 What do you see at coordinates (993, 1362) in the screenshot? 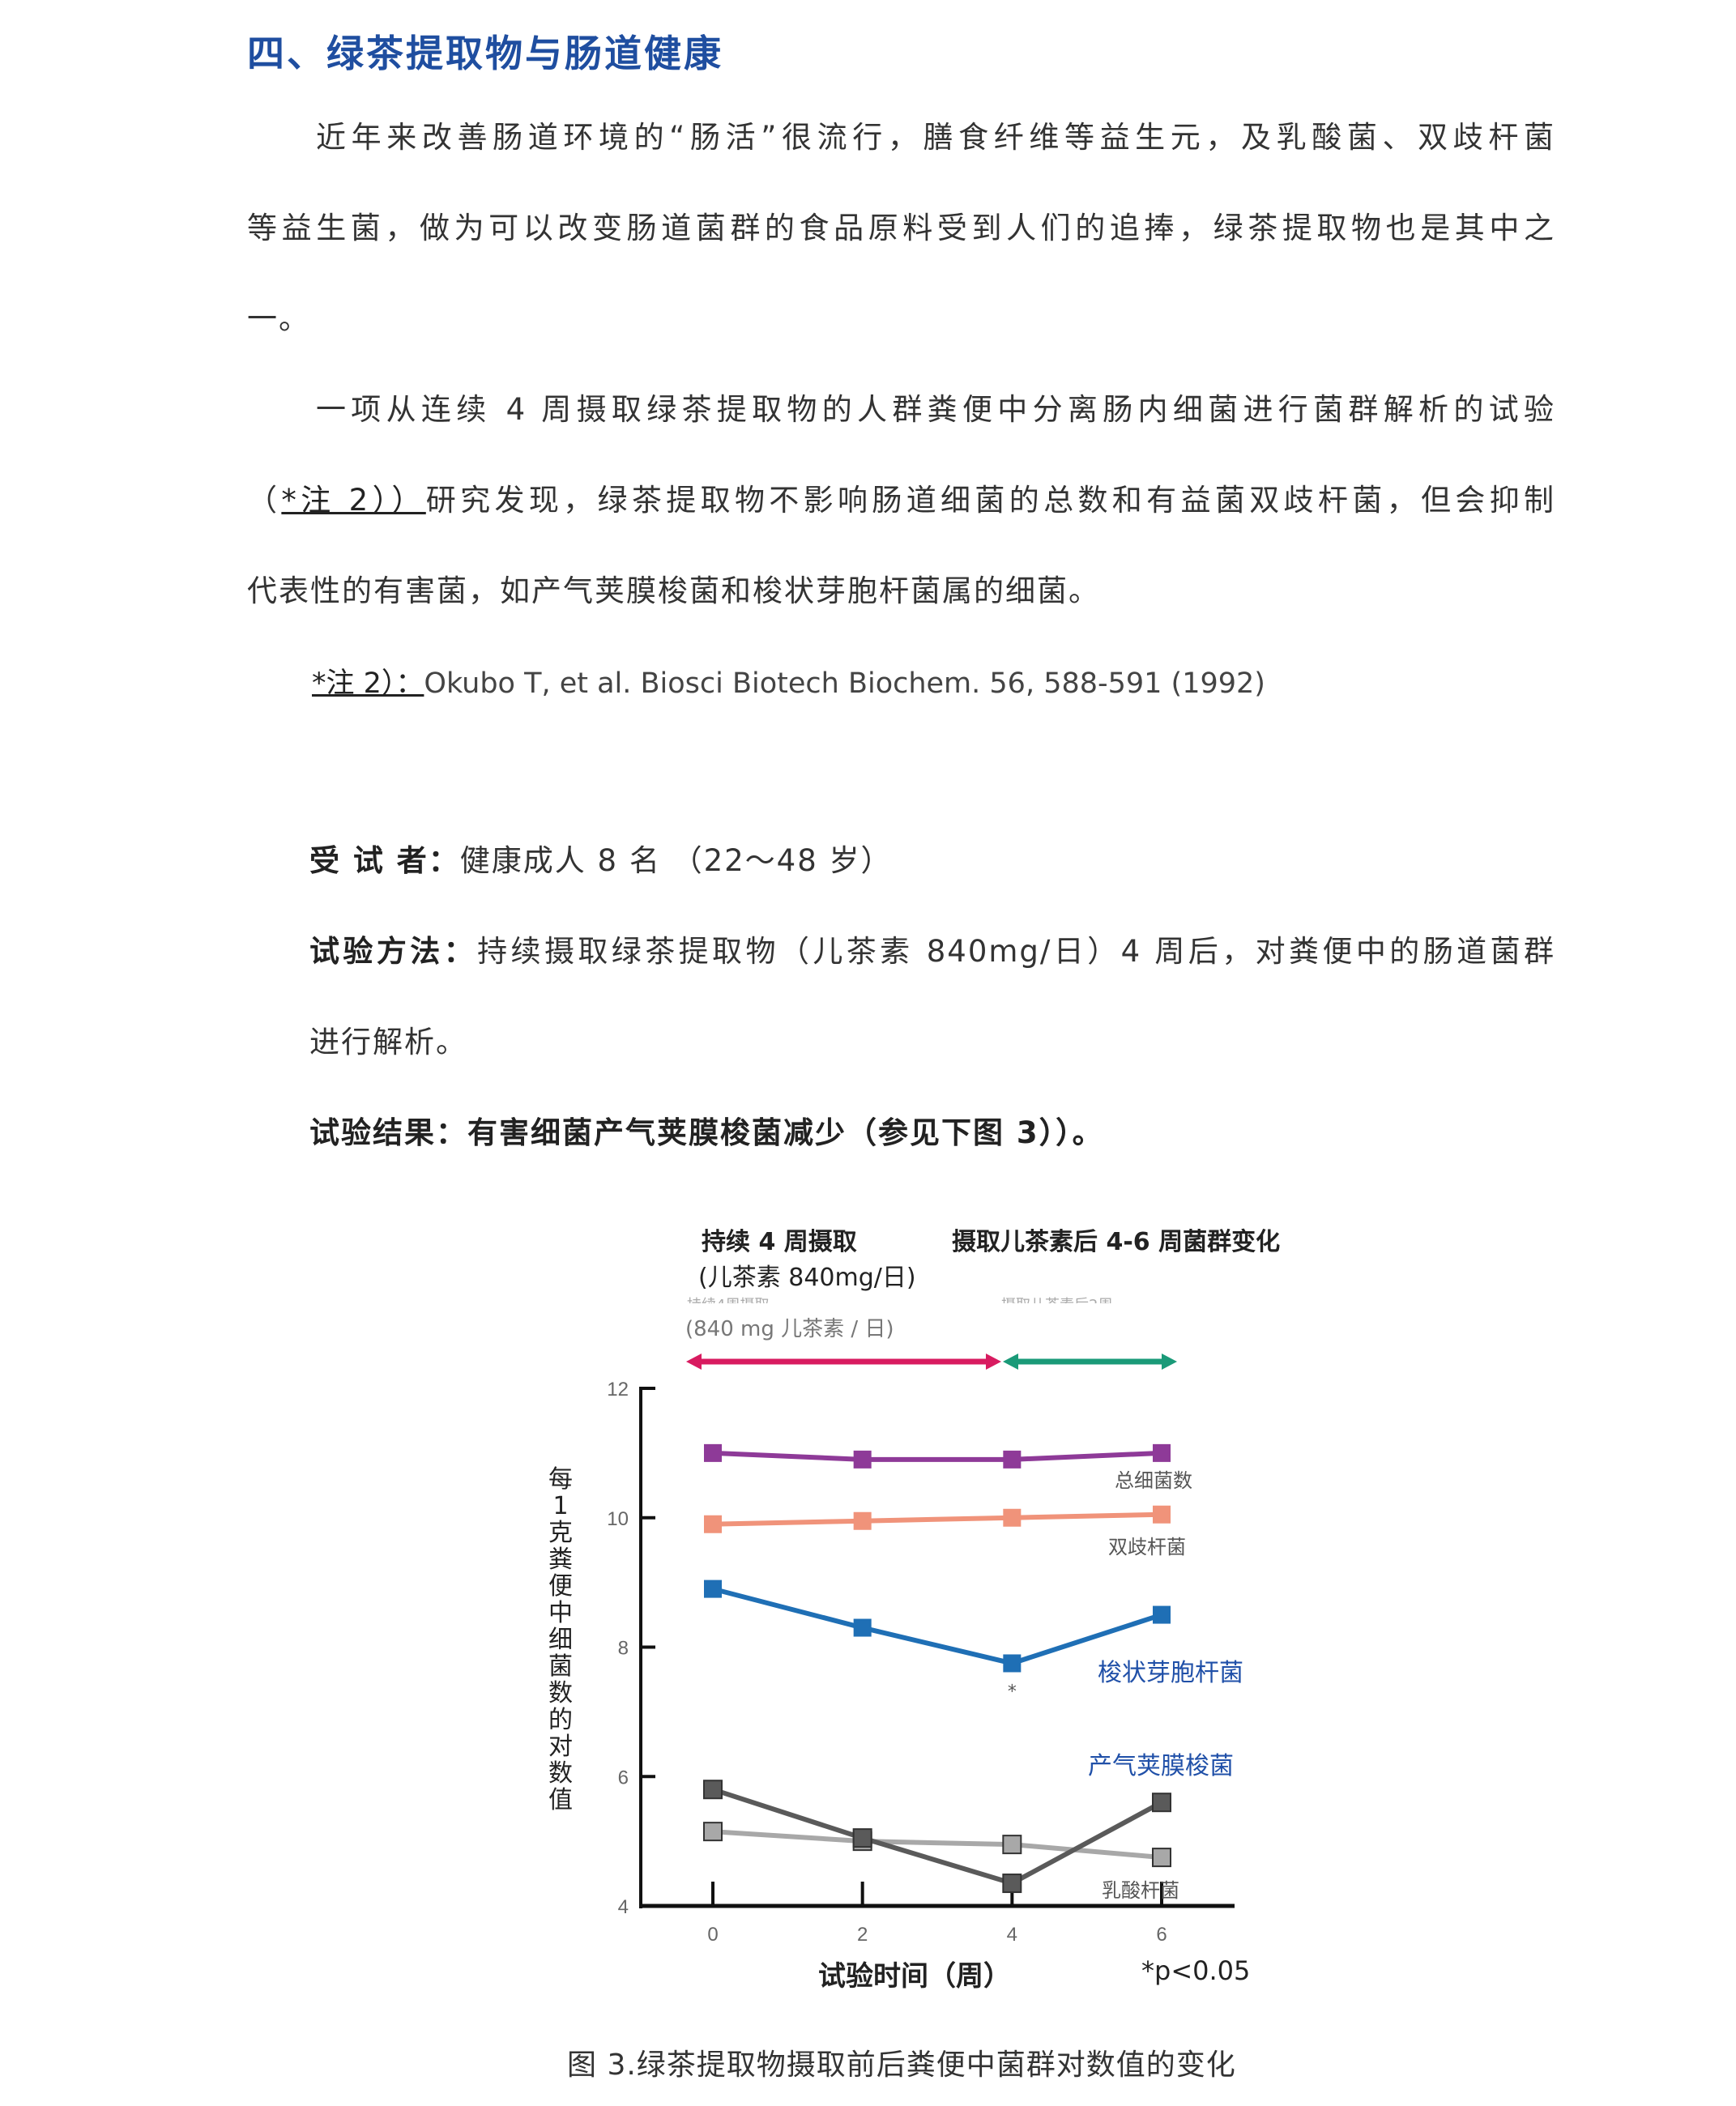
I see `intake-arrow-head-right` at bounding box center [993, 1362].